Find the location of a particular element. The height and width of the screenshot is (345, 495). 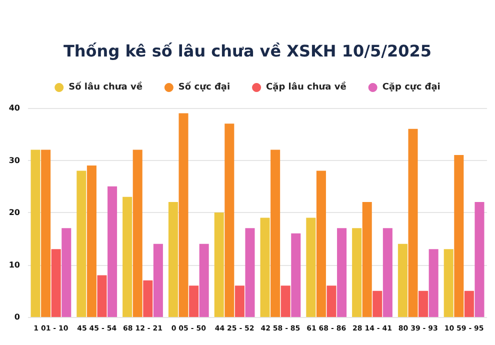

legend-label: Cặp lâu chưa về is located at coordinates (306, 87).